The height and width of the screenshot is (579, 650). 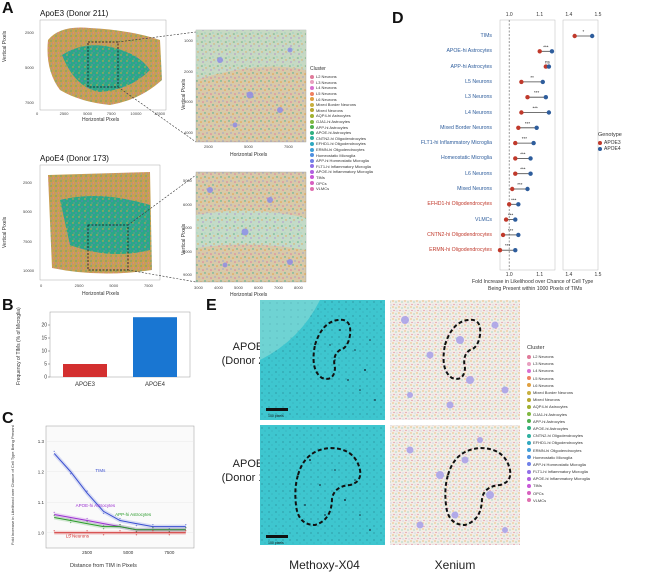 I want to click on e-scale-text-bottom: 100 pixels, so click(x=276, y=543).